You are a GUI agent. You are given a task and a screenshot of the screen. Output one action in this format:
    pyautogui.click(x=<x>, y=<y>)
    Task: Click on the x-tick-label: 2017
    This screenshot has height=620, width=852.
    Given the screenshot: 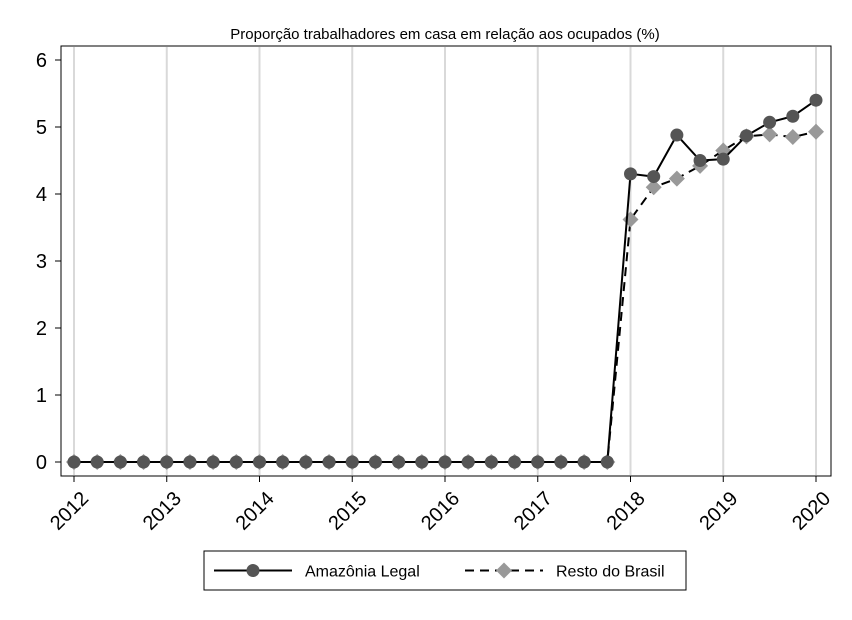 What is the action you would take?
    pyautogui.click(x=533, y=511)
    